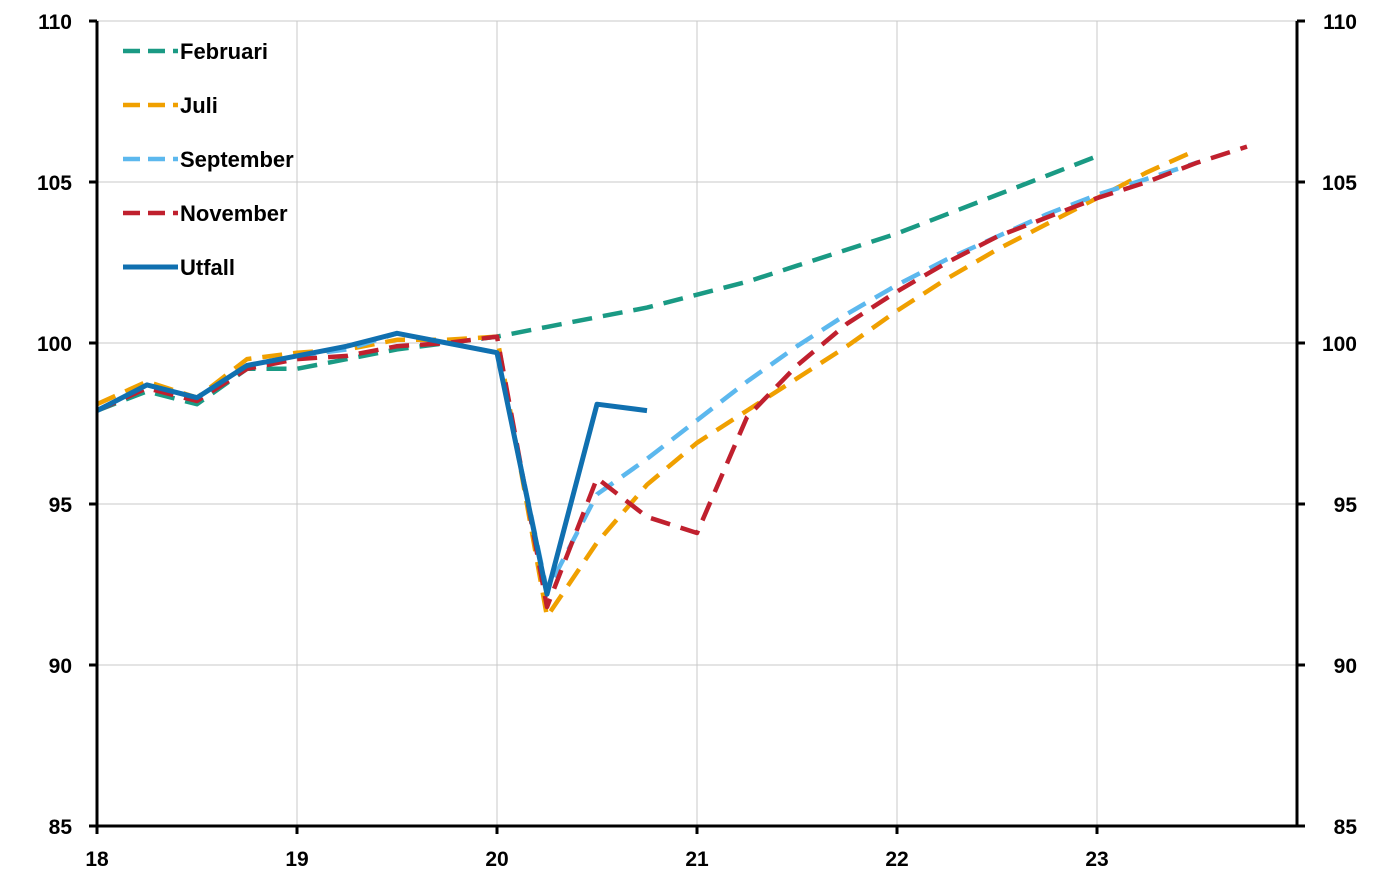  What do you see at coordinates (296, 859) in the screenshot?
I see `x-tick-label: 19` at bounding box center [296, 859].